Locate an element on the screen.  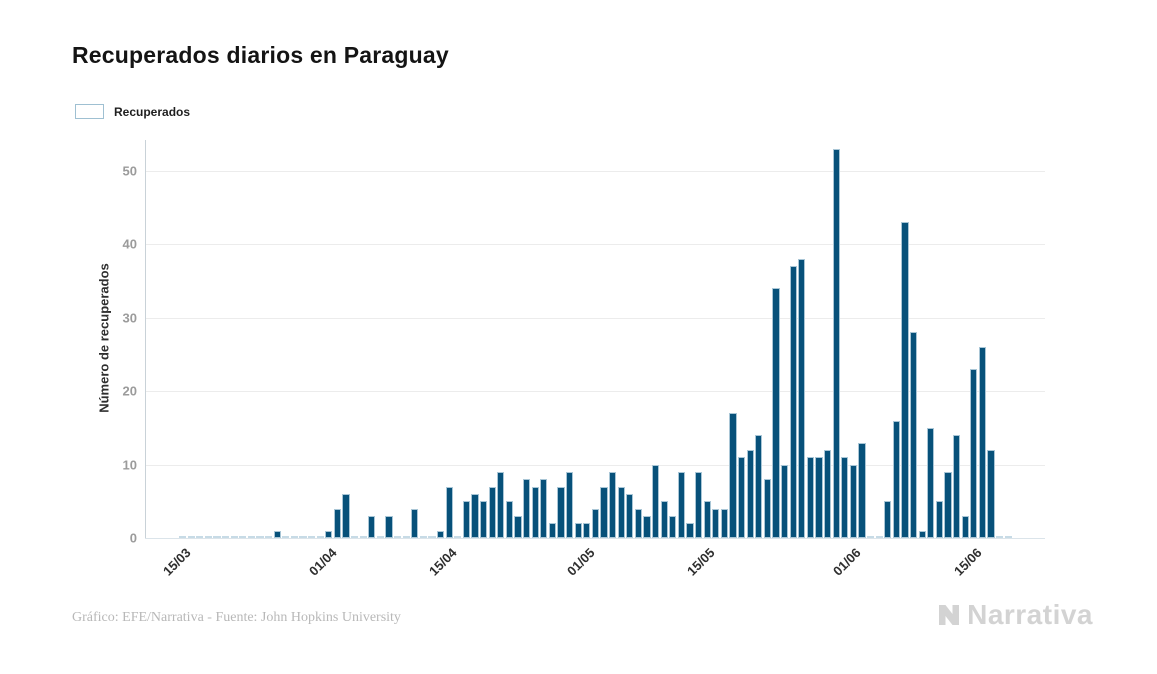
bar-14/05-value-9 is located at coordinates (699, 505).